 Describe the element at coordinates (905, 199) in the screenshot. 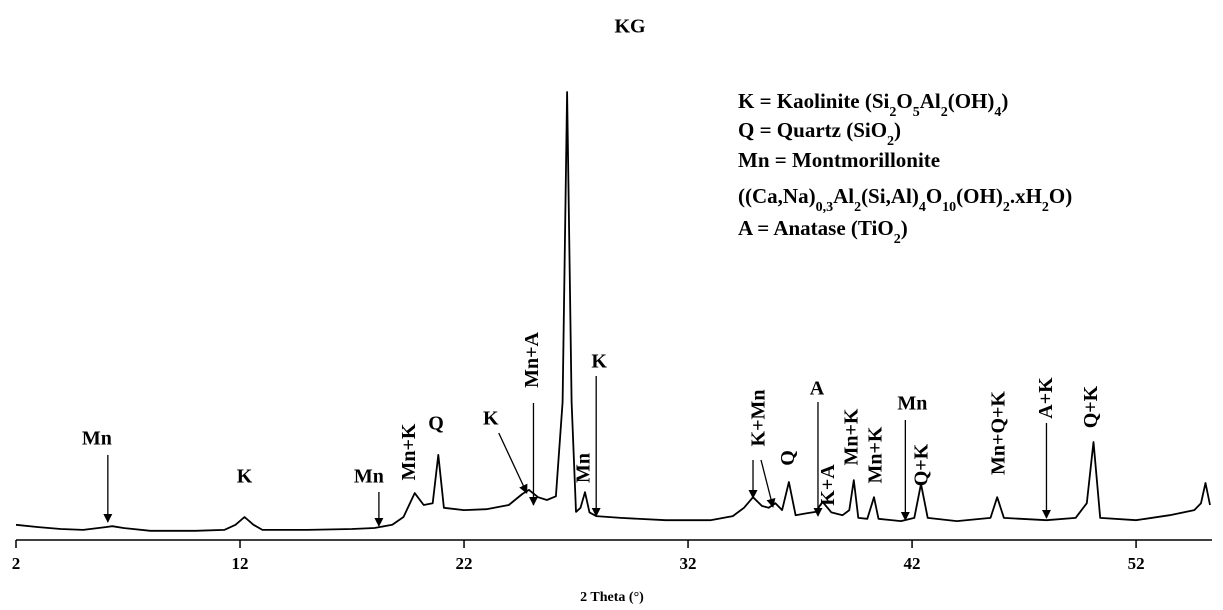

I see `key-line: ((Ca,Na)0,3Al2(Si,Al)4O10(OH)2.xH2O)` at that location.